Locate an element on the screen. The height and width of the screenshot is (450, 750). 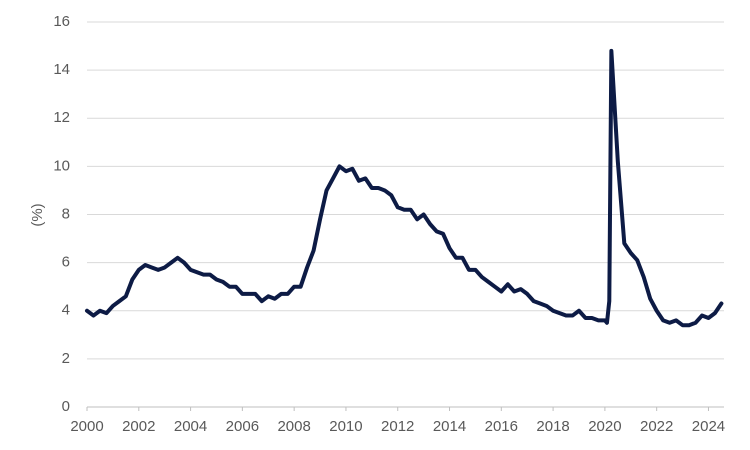
x-tick-label: 2012 is located at coordinates (397, 426).